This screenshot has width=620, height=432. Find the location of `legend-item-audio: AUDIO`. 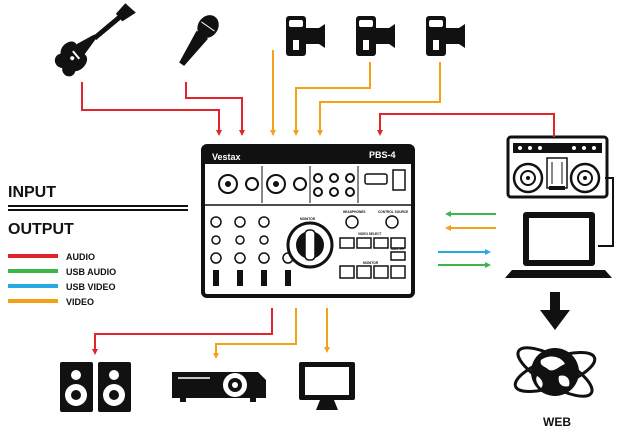

legend-item-audio: AUDIO is located at coordinates (80, 257).